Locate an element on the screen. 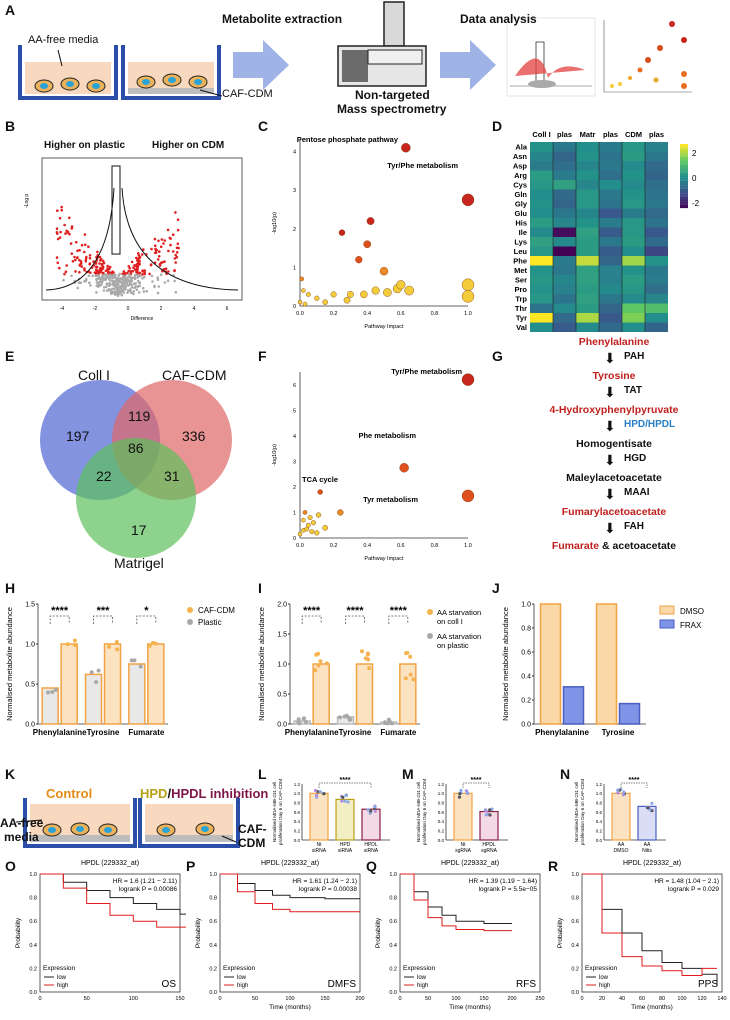 This screenshot has height=1020, width=730. hpdl-label: HPDL inhibition is located at coordinates (220, 793).